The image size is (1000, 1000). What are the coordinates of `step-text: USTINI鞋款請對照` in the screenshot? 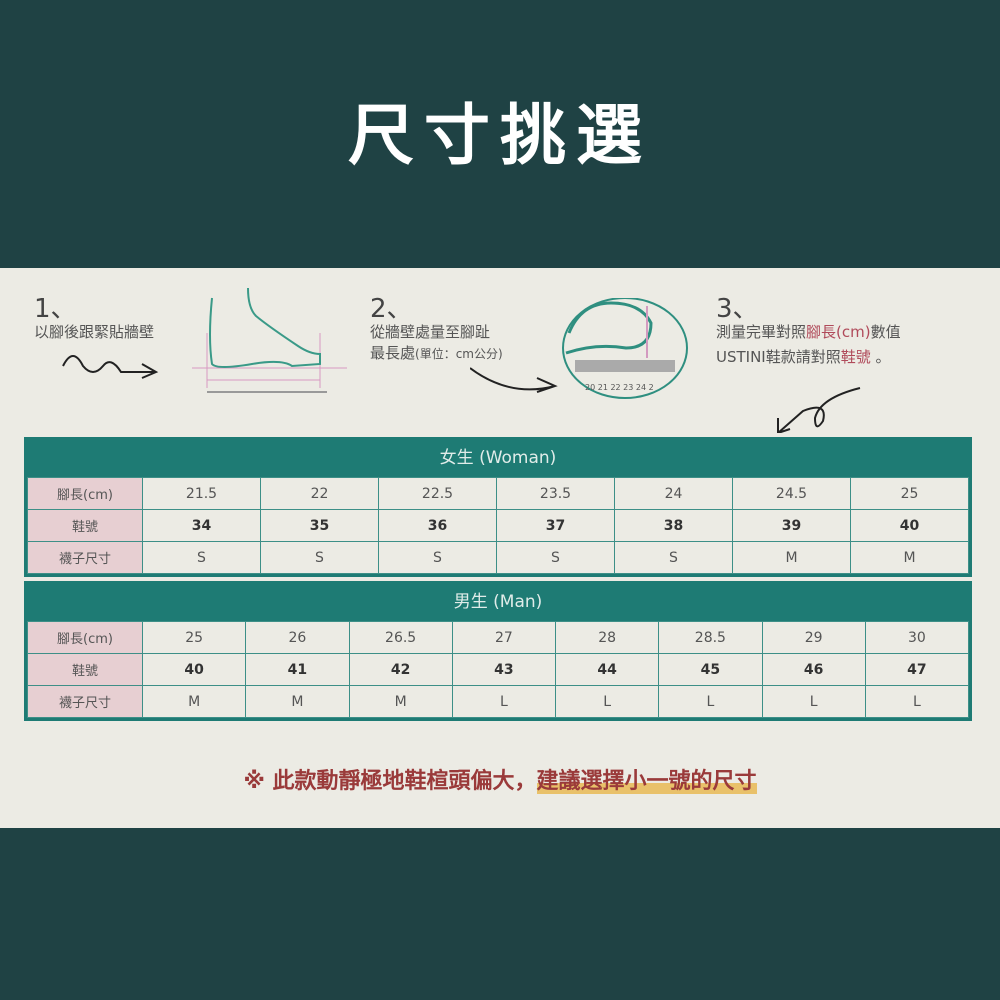 It's located at (778, 357).